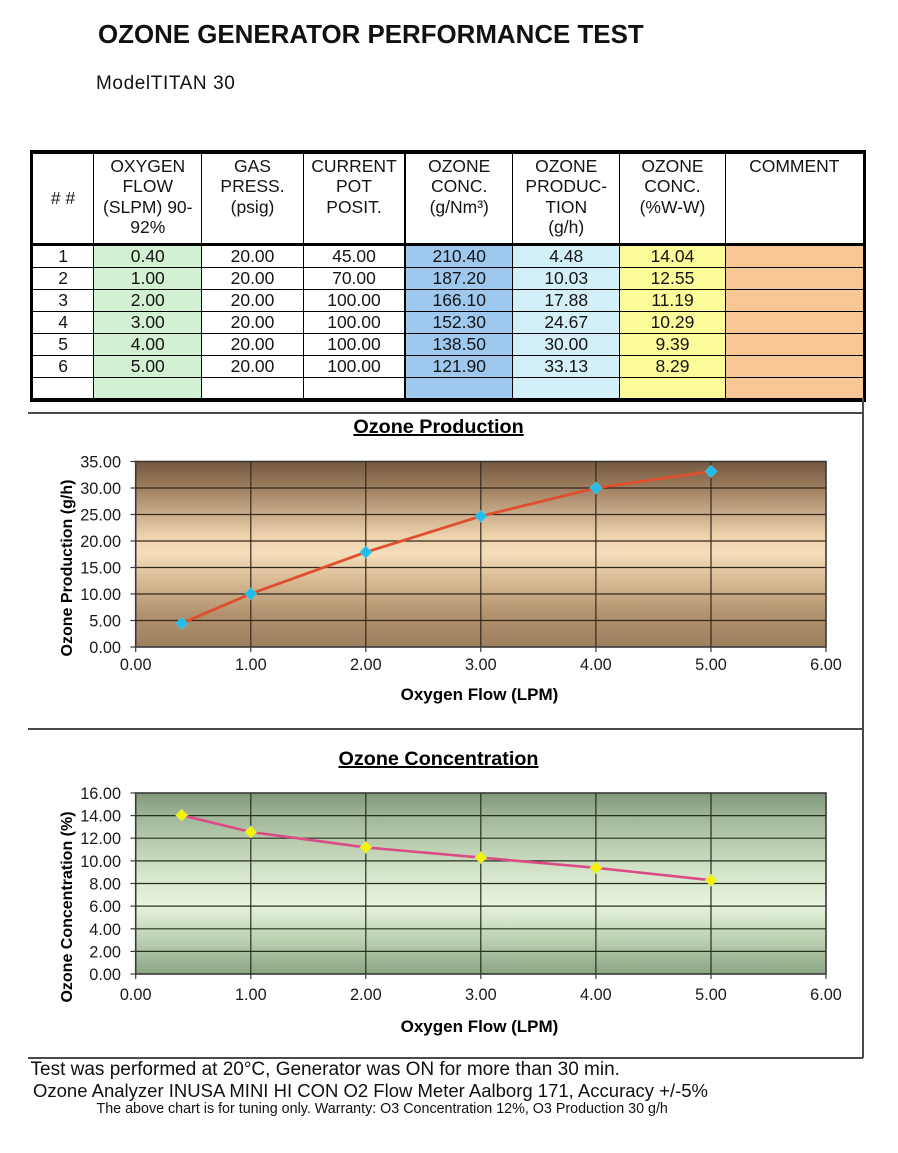 The height and width of the screenshot is (1153, 898). I want to click on svg-text: 35.00, so click(100, 463).